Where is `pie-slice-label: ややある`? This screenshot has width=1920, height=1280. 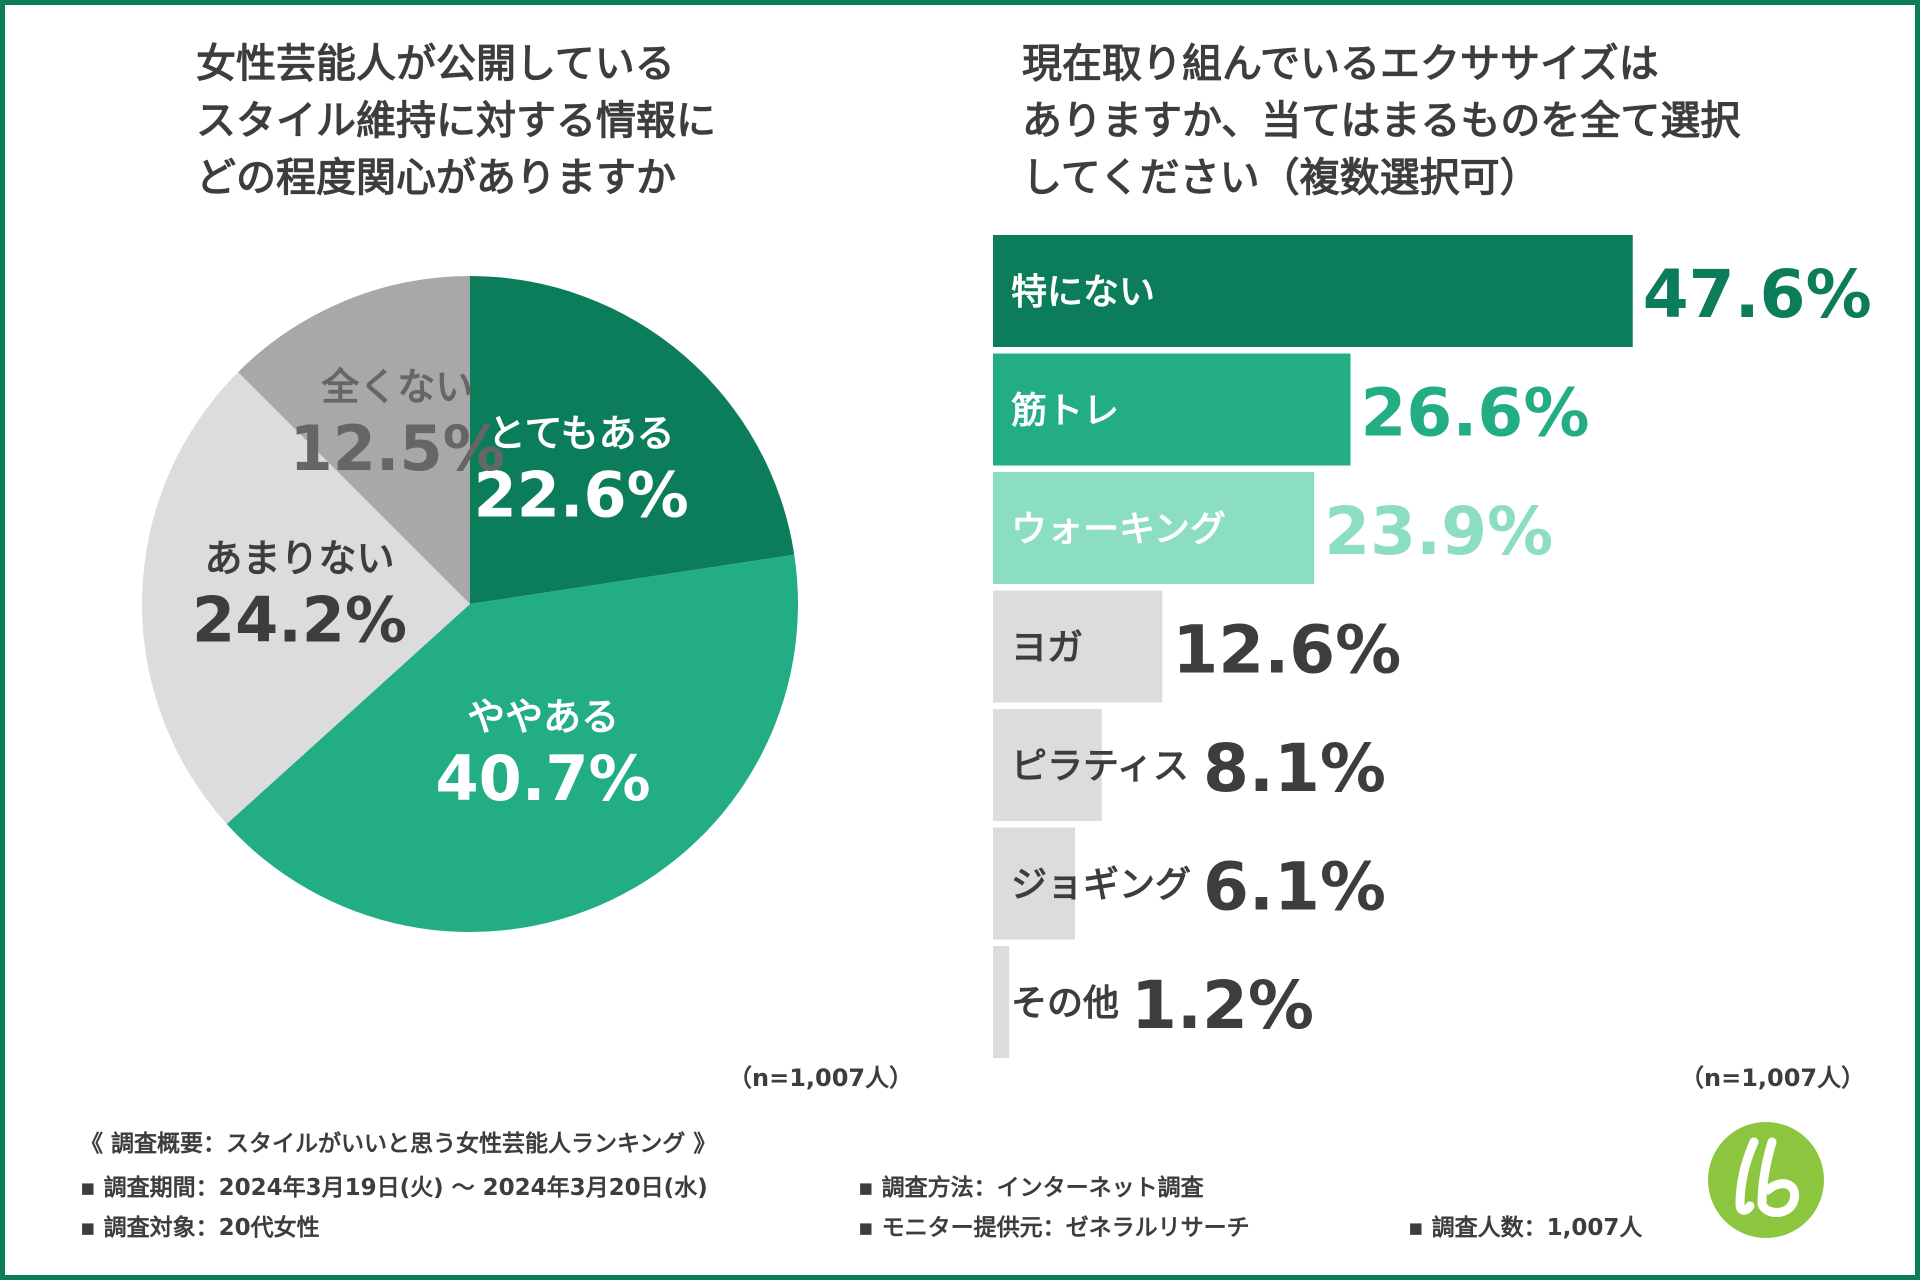
pie-slice-label: ややある is located at coordinates (543, 717).